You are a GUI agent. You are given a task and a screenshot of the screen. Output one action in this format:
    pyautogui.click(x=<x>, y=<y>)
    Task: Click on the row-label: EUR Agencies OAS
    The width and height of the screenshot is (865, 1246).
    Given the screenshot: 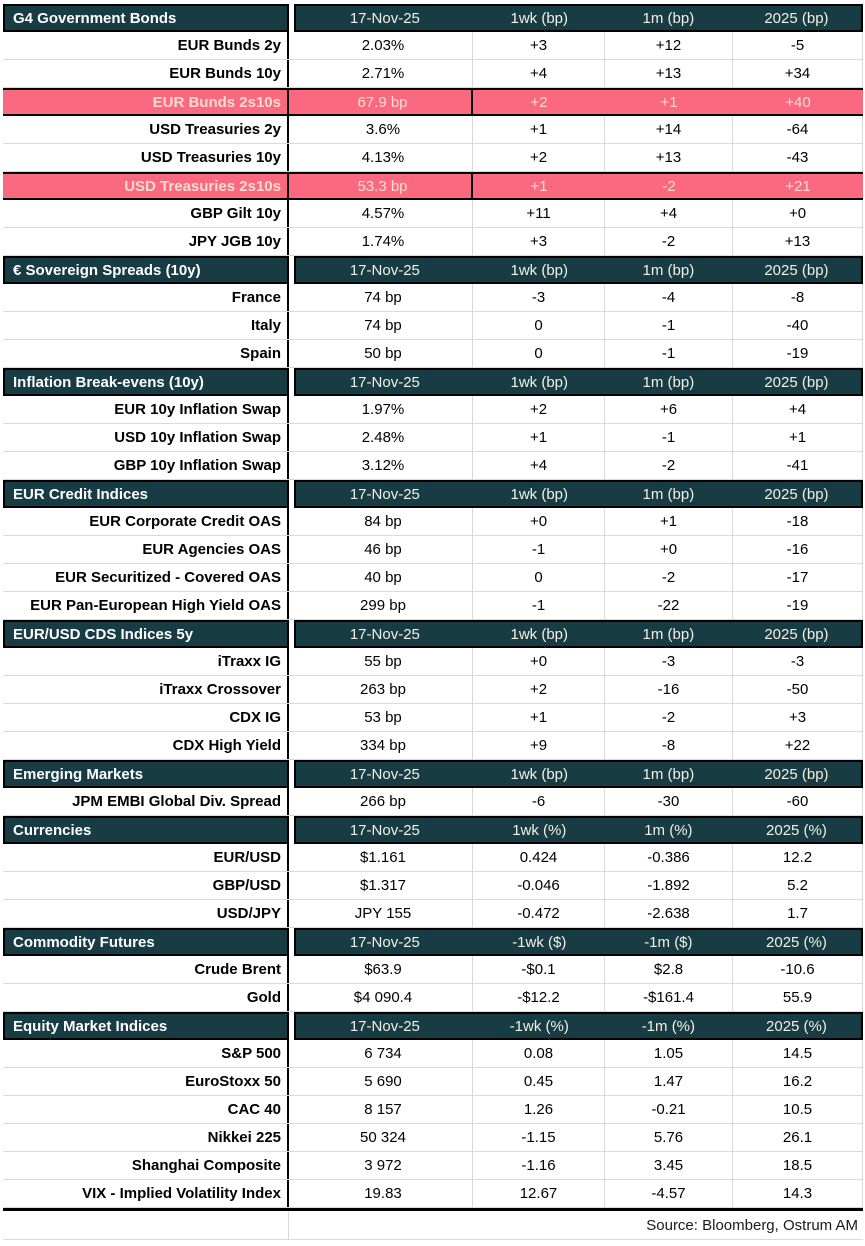 What is the action you would take?
    pyautogui.click(x=146, y=549)
    